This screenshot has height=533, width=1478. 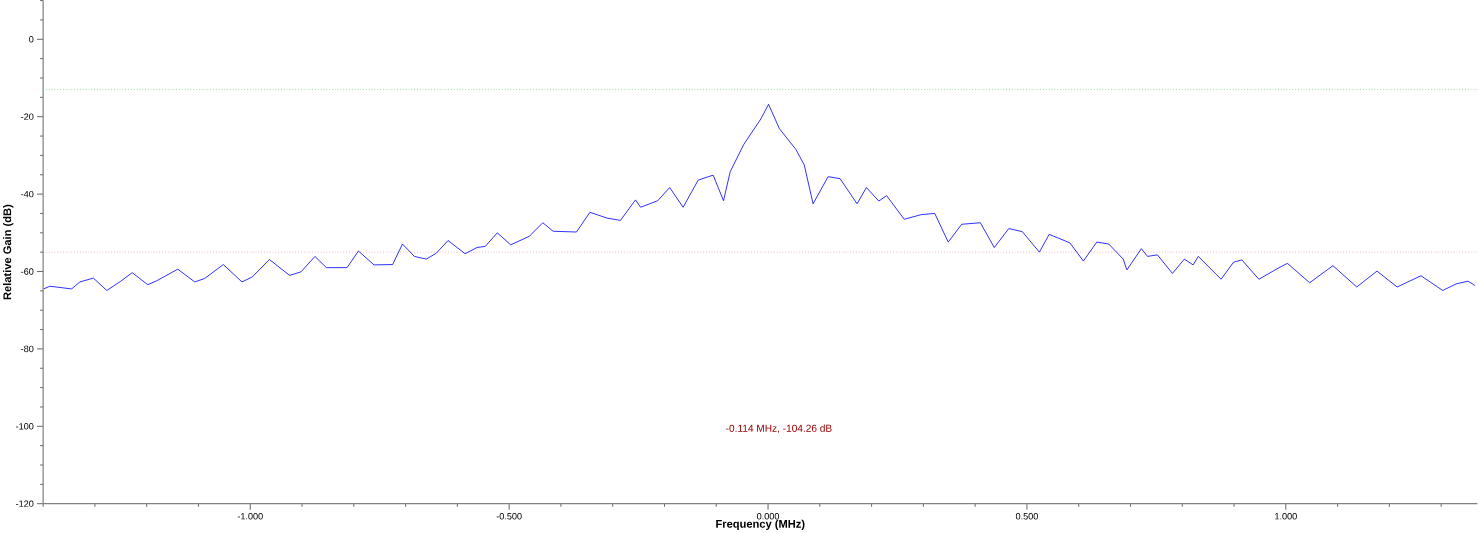 What do you see at coordinates (27, 271) in the screenshot?
I see `y-tick-label: -60` at bounding box center [27, 271].